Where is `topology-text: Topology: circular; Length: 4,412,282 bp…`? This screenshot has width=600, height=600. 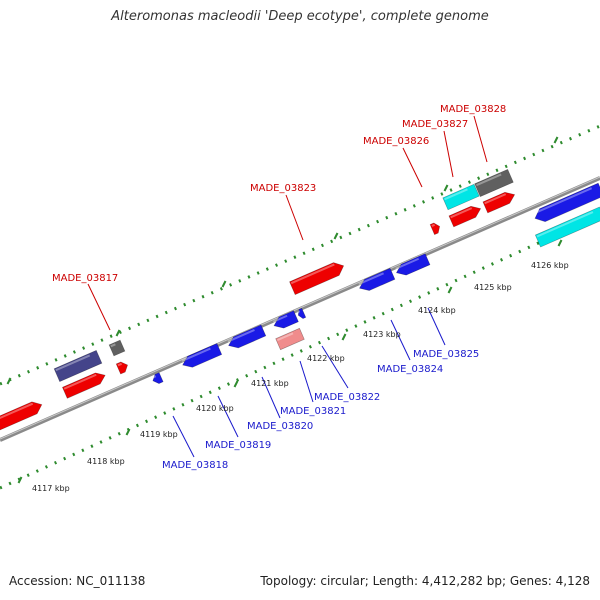 topology-text: Topology: circular; Length: 4,412,282 bp… is located at coordinates (425, 581).